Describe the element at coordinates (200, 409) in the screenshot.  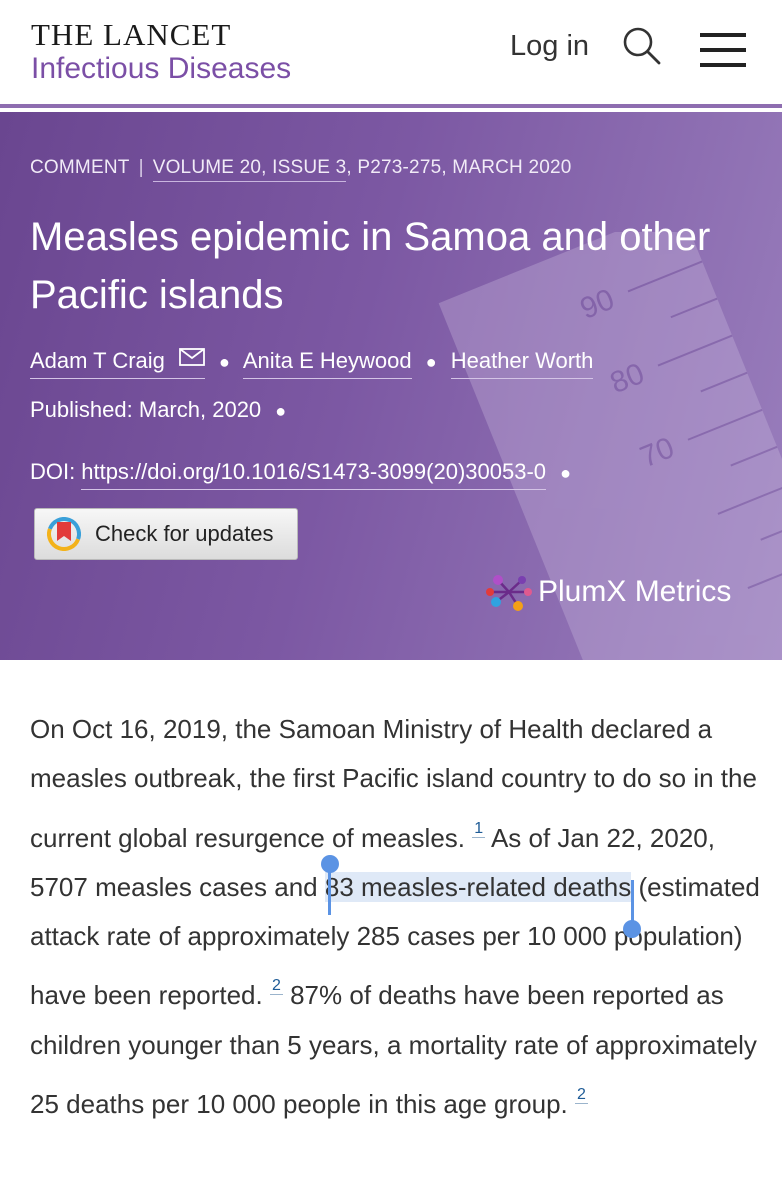
I see `published-date: March, 2020` at that location.